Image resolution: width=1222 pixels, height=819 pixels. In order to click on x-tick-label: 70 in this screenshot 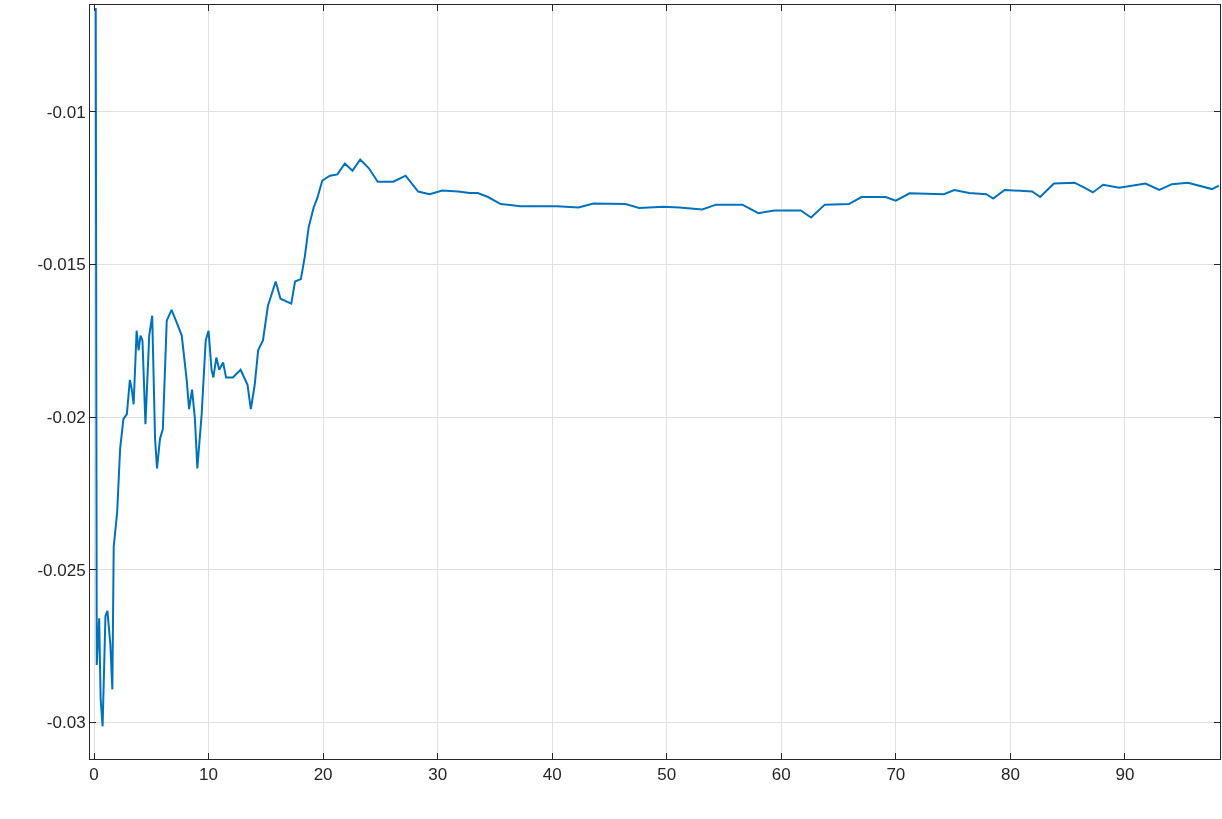, I will do `click(896, 775)`.